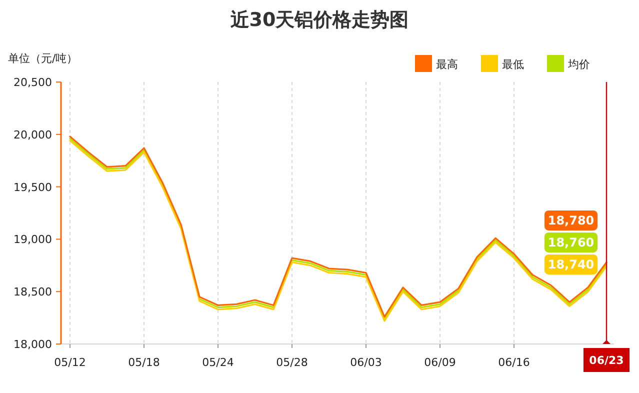 Image resolution: width=639 pixels, height=393 pixels. I want to click on y-tick-label: 18,000, so click(33, 344).